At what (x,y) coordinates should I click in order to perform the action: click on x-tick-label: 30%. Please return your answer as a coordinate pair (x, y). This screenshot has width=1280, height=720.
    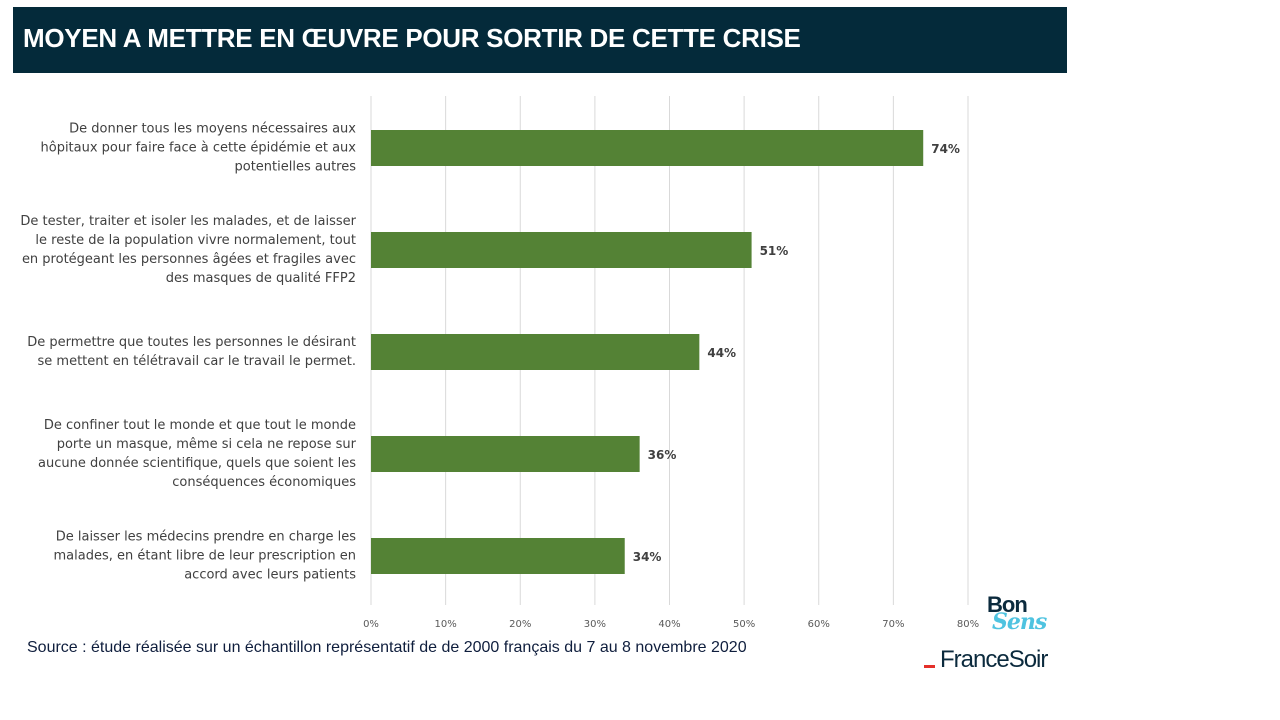
    Looking at the image, I should click on (595, 624).